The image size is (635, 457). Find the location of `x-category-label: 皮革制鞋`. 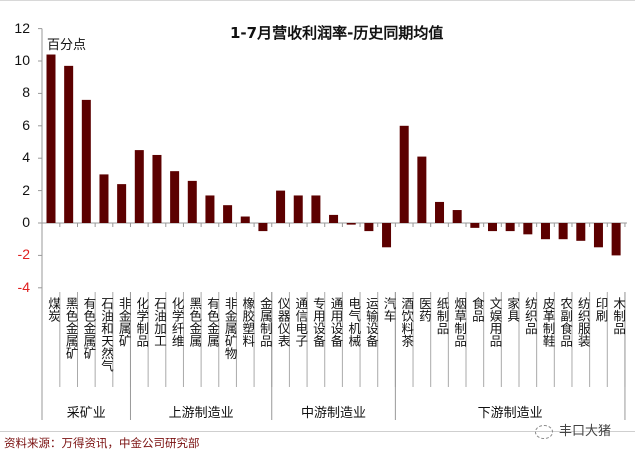

x-category-label: 皮革制鞋 is located at coordinates (548, 322).